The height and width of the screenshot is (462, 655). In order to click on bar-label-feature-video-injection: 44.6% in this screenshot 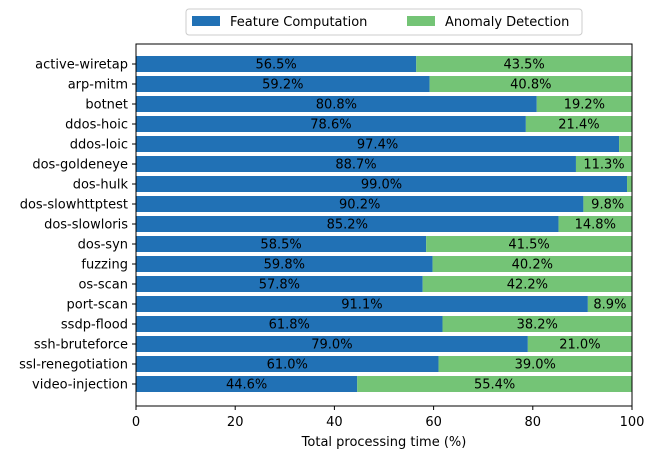, I will do `click(246, 385)`.